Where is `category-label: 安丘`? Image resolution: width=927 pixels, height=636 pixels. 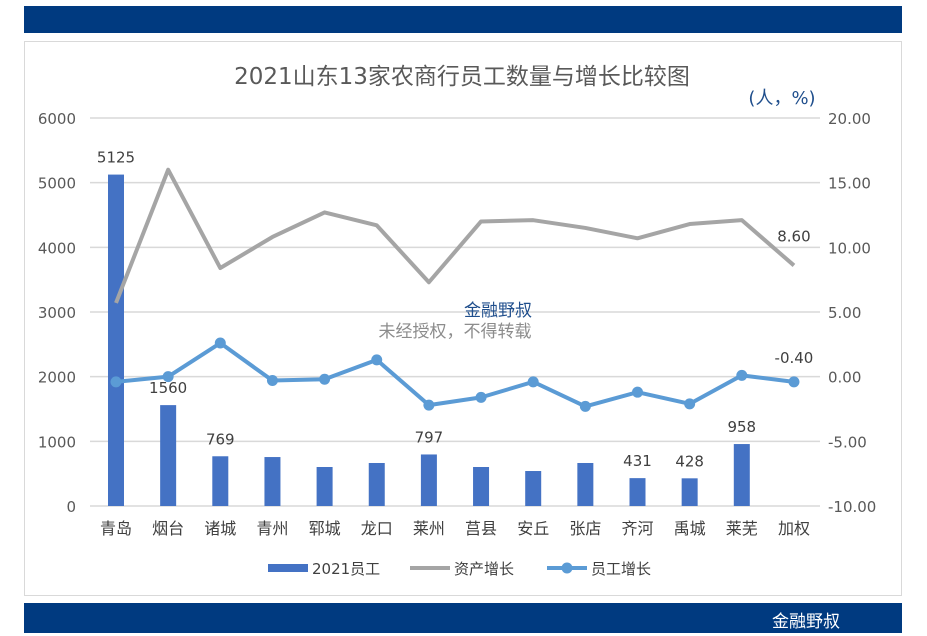 category-label: 安丘 is located at coordinates (533, 528).